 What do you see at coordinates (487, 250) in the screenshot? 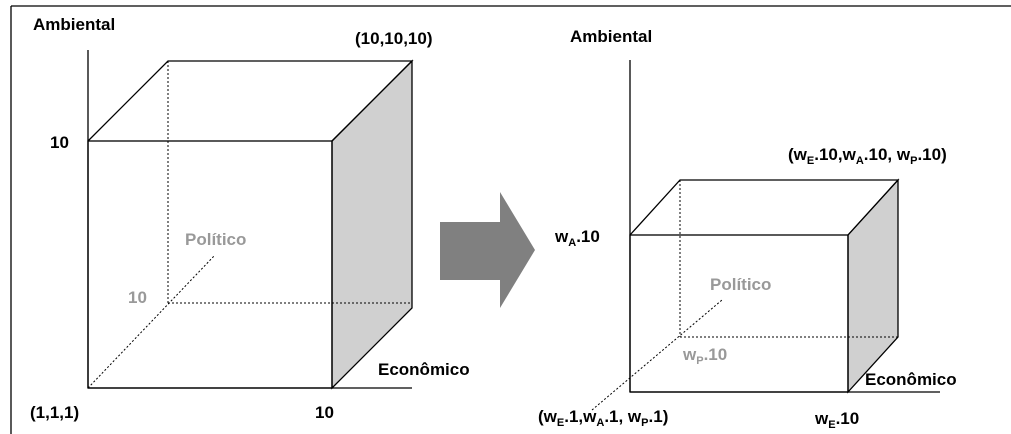
I see `arrow` at bounding box center [487, 250].